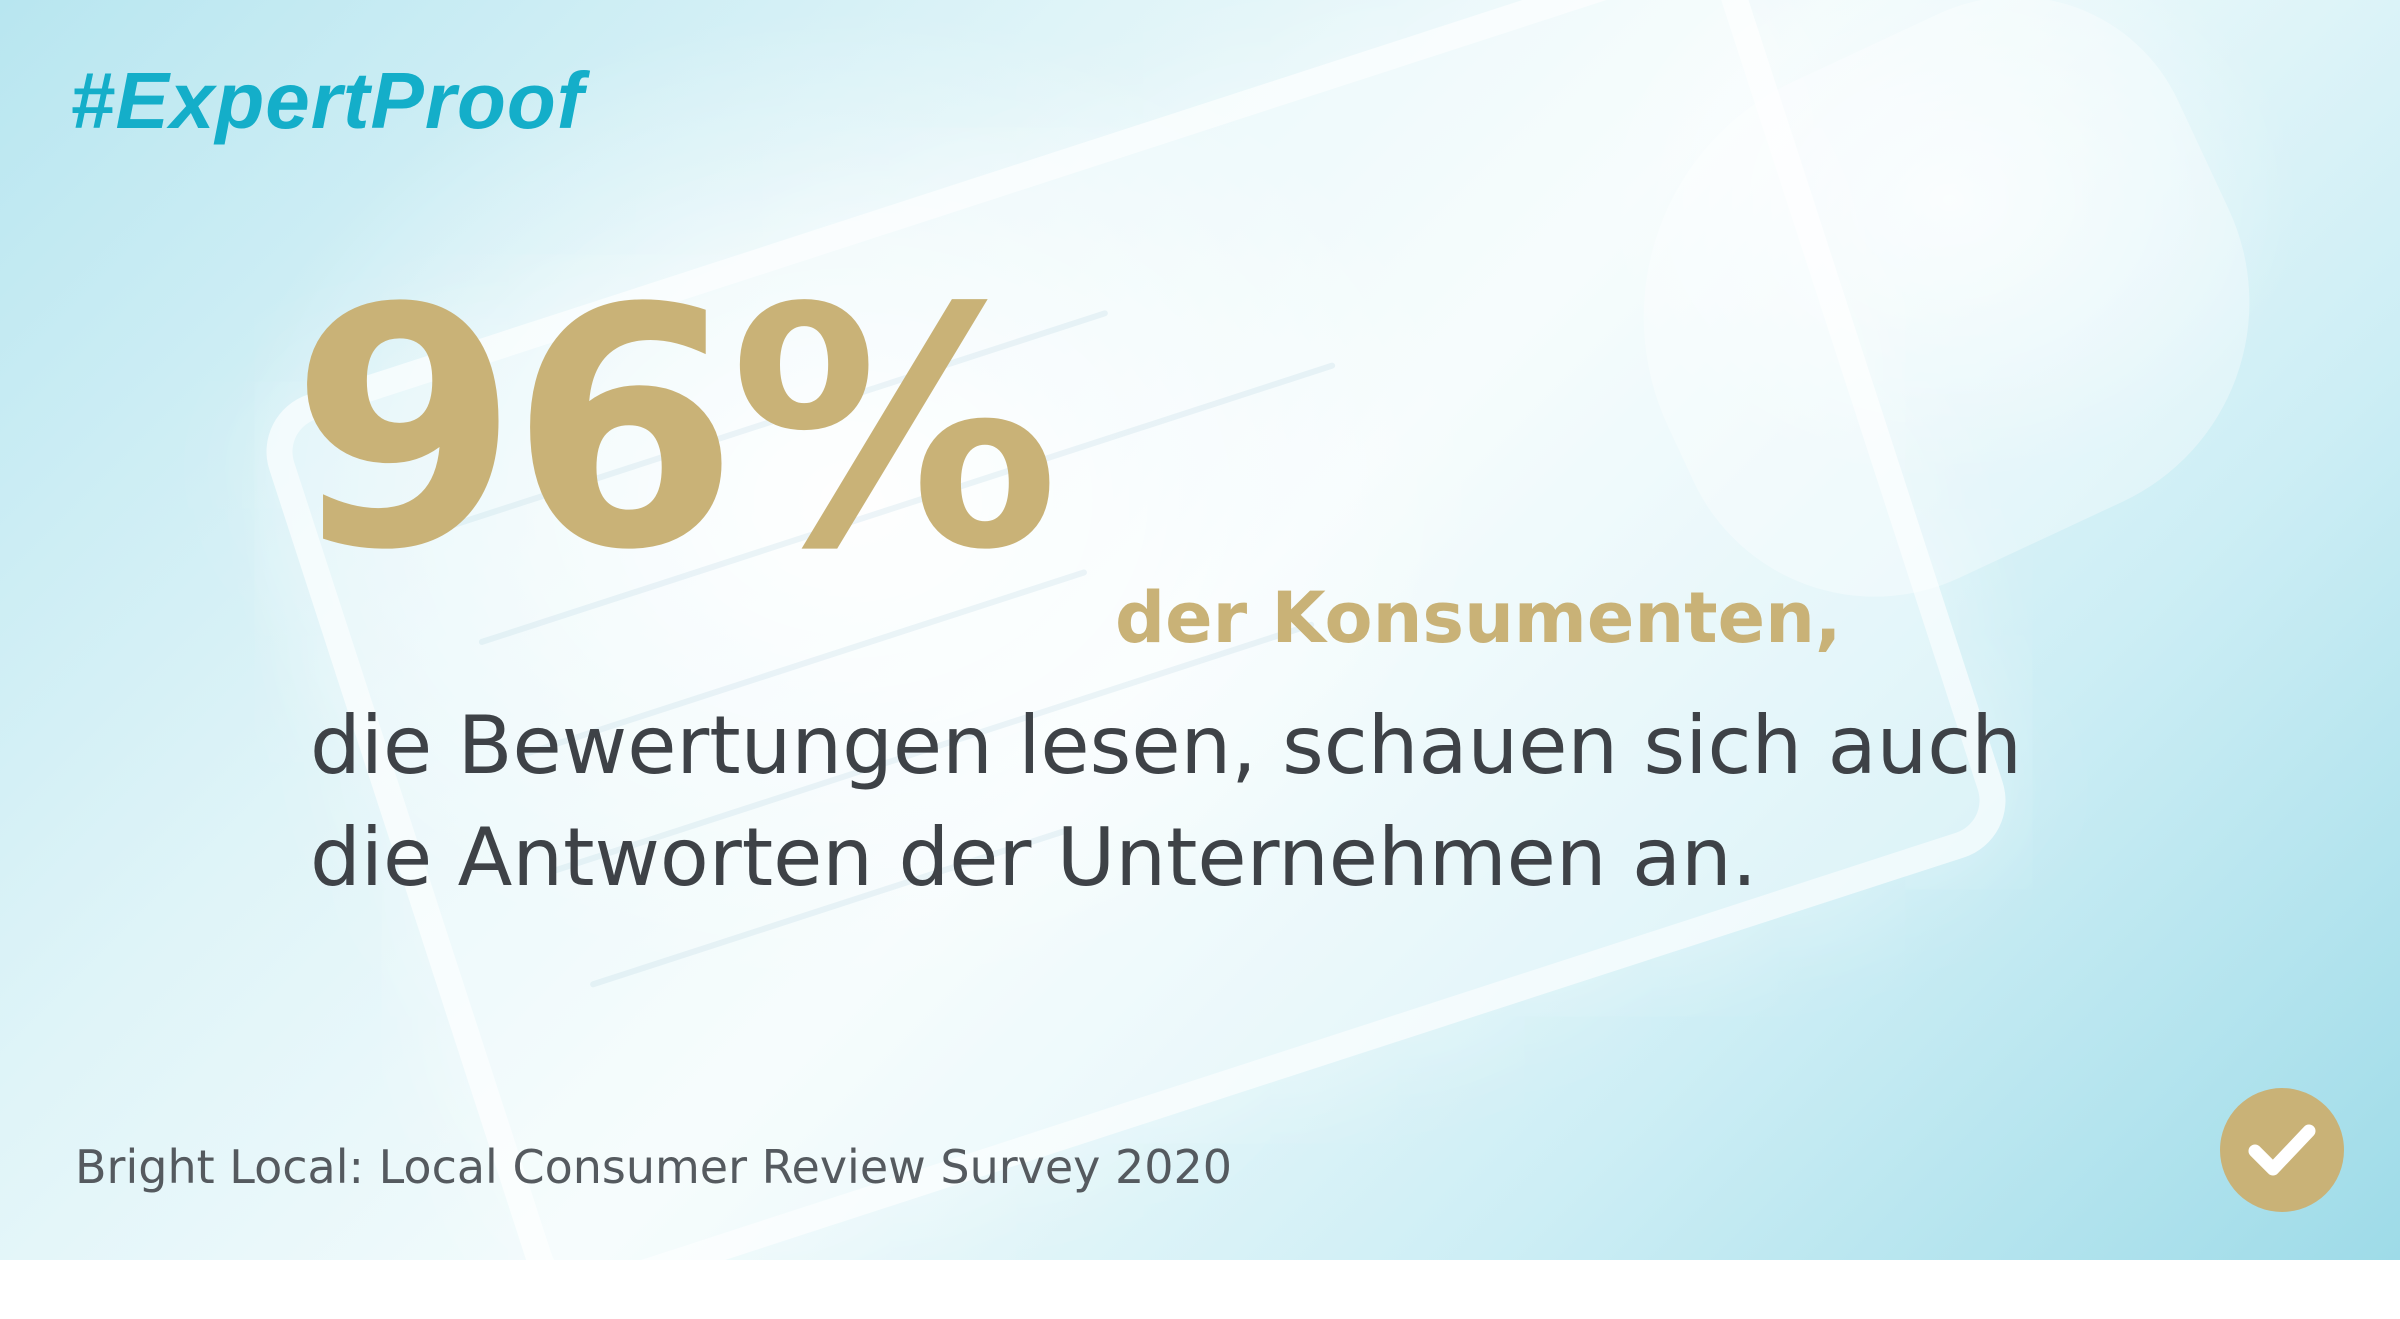 The image size is (2400, 1319). I want to click on statement-line-2: die Antworten der Unternehmen an., so click(1034, 857).